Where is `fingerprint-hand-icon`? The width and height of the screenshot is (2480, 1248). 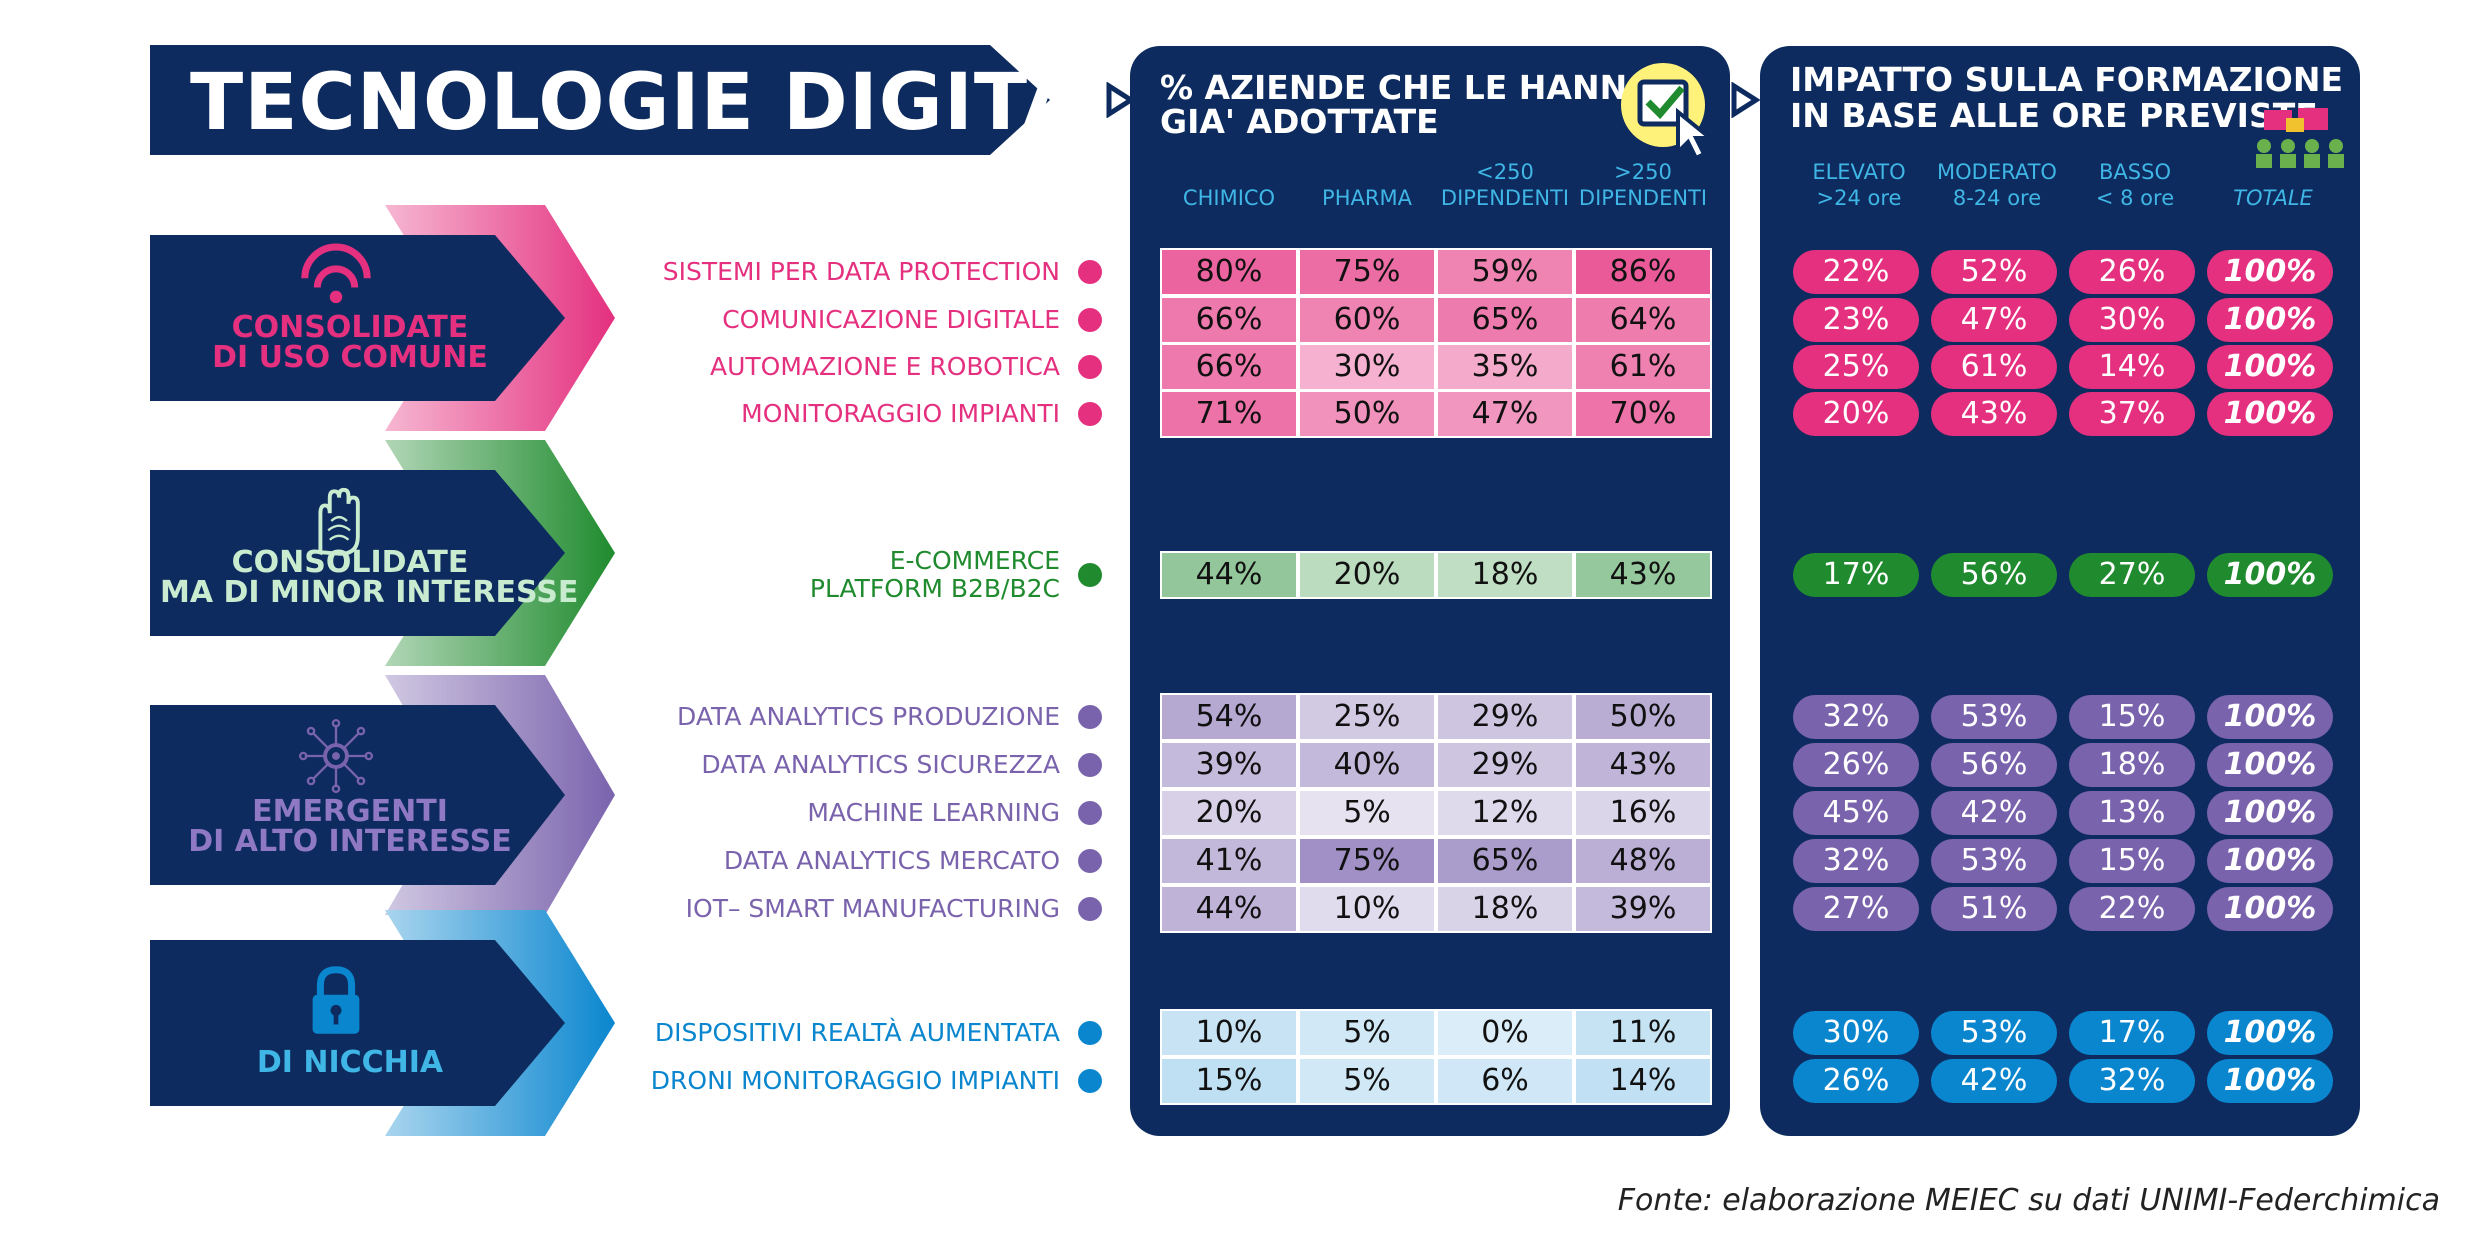 fingerprint-hand-icon is located at coordinates (339, 521).